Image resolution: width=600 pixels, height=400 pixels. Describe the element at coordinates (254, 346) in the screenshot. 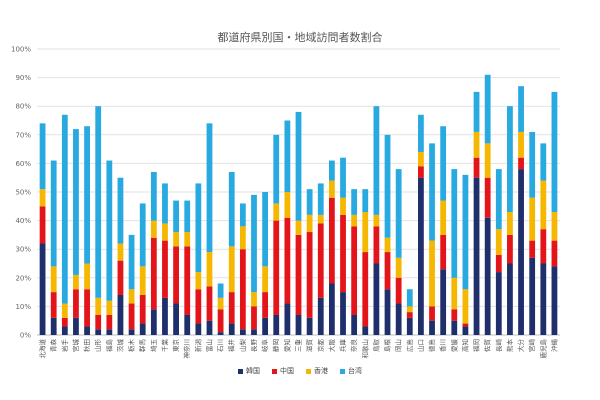

I see `x-tick-label: 長野` at that location.